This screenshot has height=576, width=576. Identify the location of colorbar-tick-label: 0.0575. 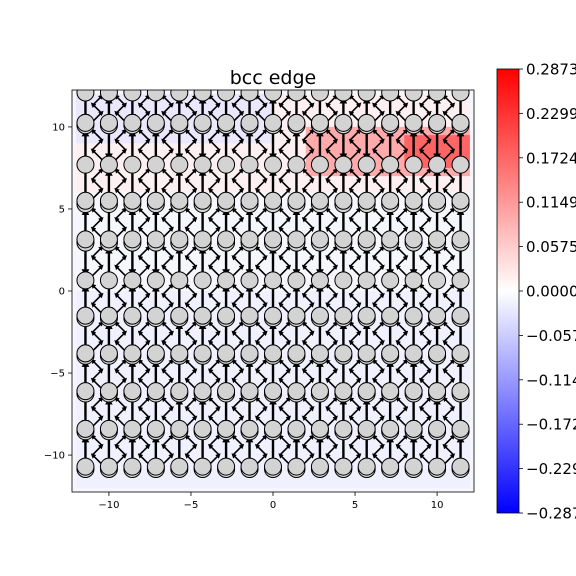
(551, 247).